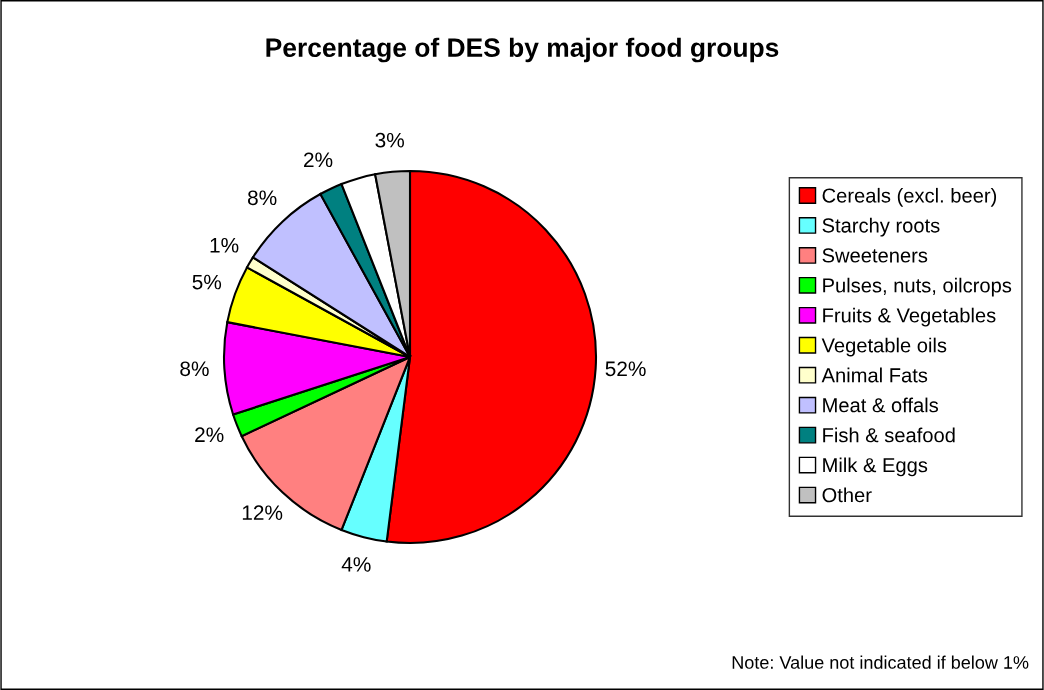 This screenshot has width=1044, height=690. What do you see at coordinates (909, 317) in the screenshot?
I see `legend-label: Fruits & Vegetables` at bounding box center [909, 317].